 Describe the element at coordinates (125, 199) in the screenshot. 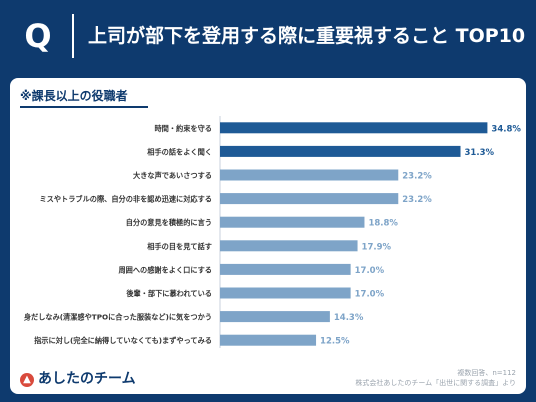

I see `category-label: ミスやトラブルの際、自分の非を認め迅速に対応する` at that location.